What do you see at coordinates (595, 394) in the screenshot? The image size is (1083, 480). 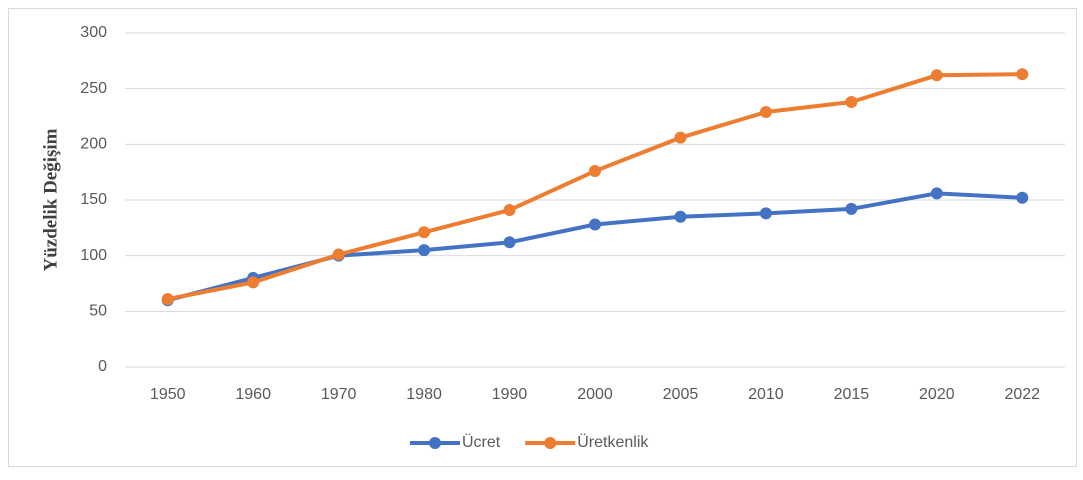 I see `x-tick-label: 2000` at bounding box center [595, 394].